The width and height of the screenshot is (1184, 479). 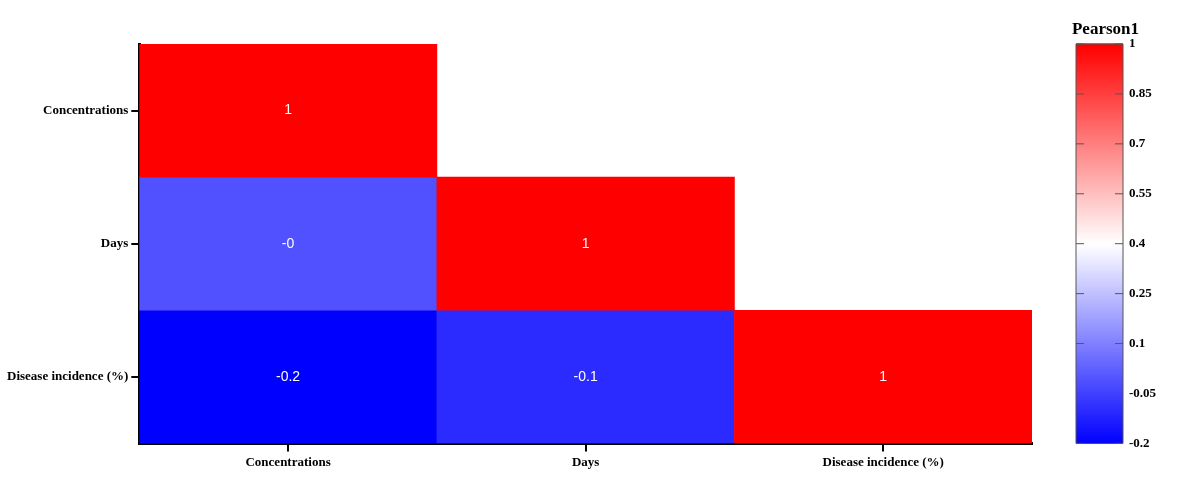 I want to click on color-bar-label: 0.4, so click(x=1137, y=243).